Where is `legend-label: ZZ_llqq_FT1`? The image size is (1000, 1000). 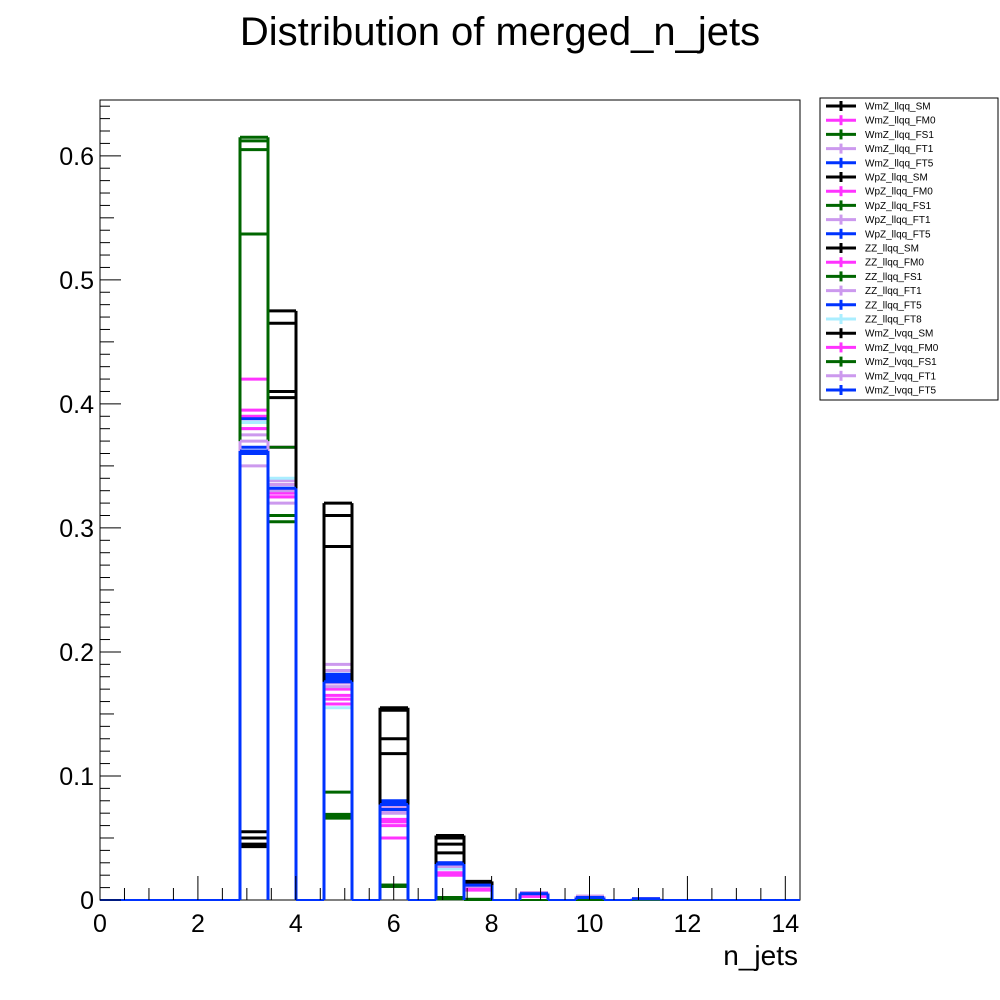 legend-label: ZZ_llqq_FT1 is located at coordinates (893, 291).